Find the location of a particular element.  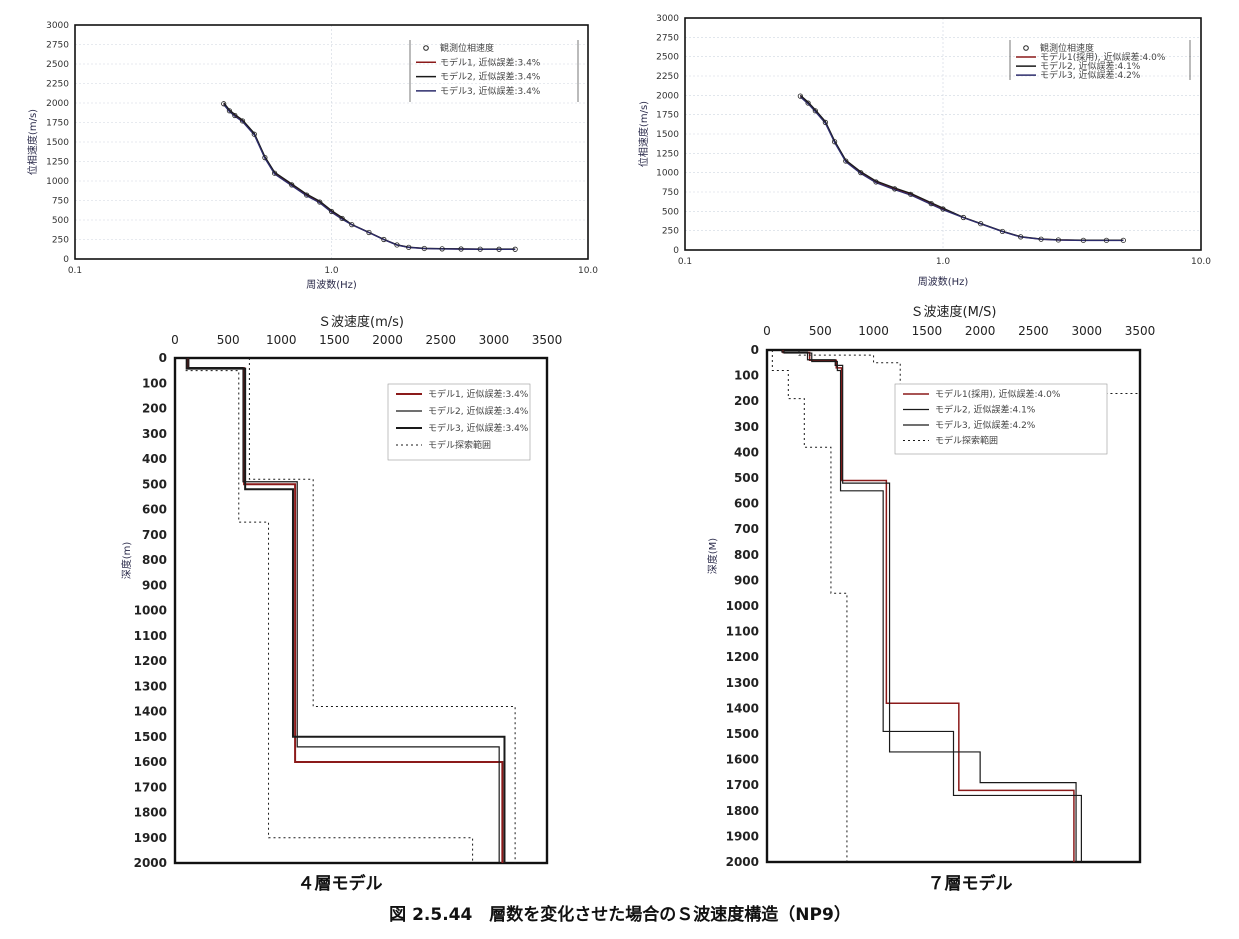

x-axis-title: Ｓ波速度(M/S) is located at coordinates (954, 312).